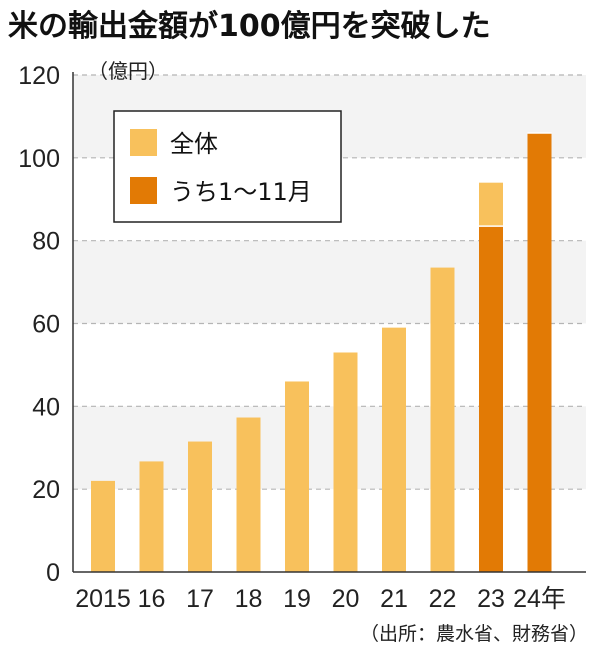 Image resolution: width=596 pixels, height=650 pixels. Describe the element at coordinates (143, 142) in the screenshot. I see `legend-swatch-total` at that location.